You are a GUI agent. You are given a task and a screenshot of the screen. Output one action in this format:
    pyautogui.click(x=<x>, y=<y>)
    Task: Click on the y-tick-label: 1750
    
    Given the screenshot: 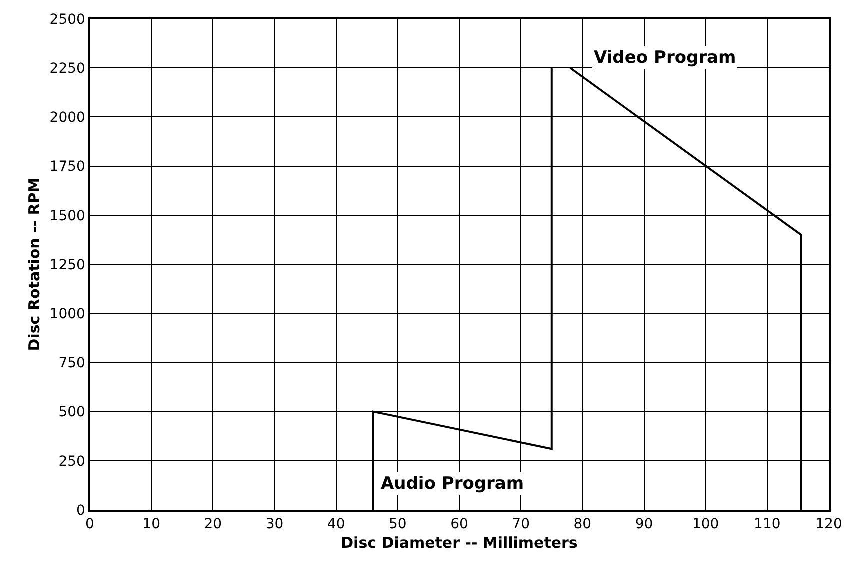 What is the action you would take?
    pyautogui.click(x=68, y=167)
    